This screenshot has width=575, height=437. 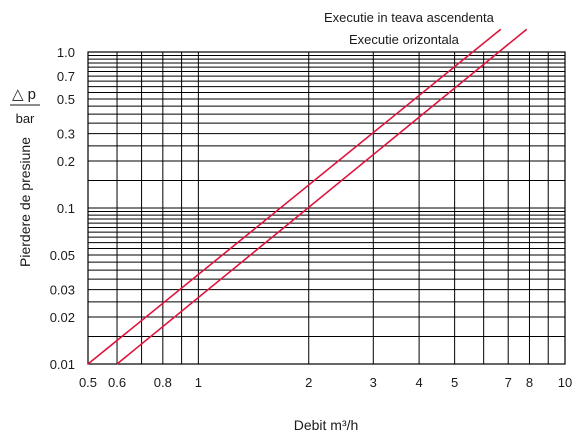 I want to click on y-tick-label: 0.01, so click(x=62, y=364).